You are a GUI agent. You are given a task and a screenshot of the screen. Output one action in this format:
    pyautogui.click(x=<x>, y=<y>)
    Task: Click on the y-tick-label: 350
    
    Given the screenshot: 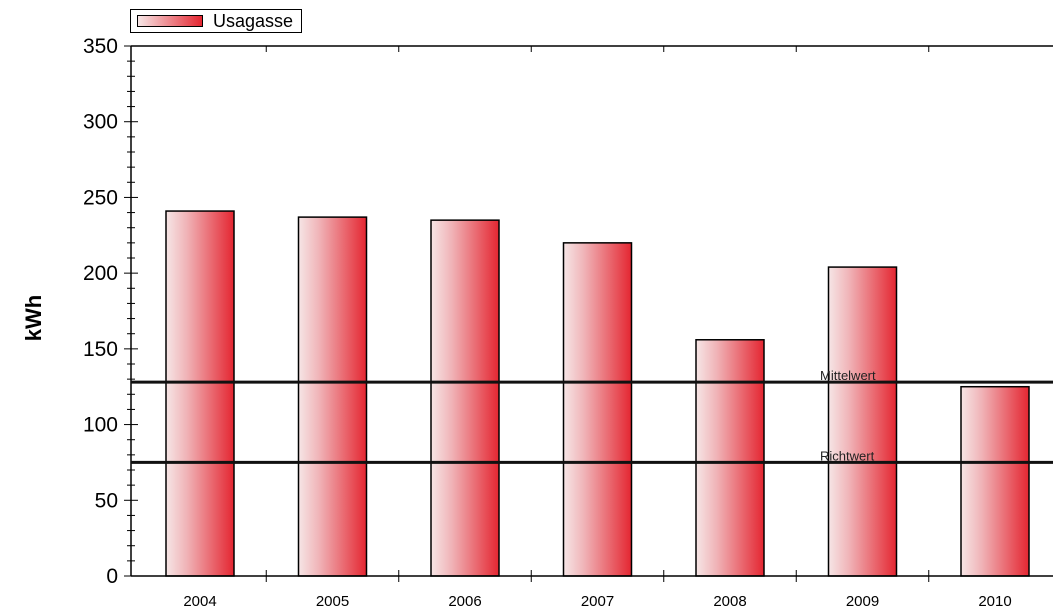 What is the action you would take?
    pyautogui.click(x=100, y=46)
    